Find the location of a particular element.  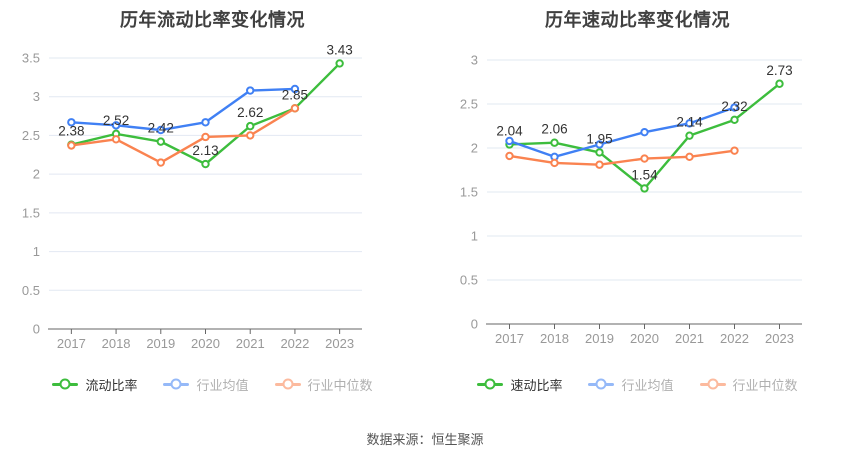

value-label: 2.85 is located at coordinates (295, 94).